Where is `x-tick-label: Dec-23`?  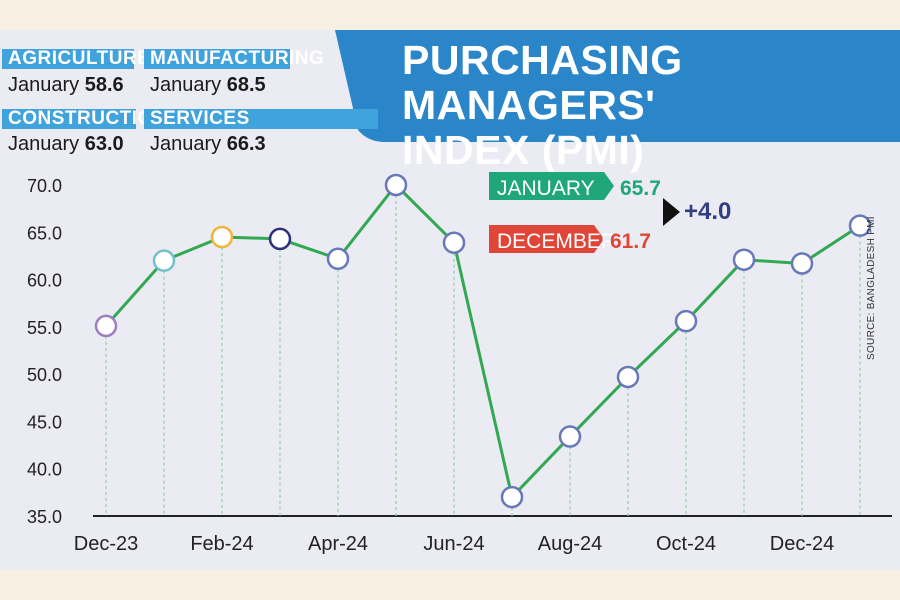 x-tick-label: Dec-23 is located at coordinates (106, 544).